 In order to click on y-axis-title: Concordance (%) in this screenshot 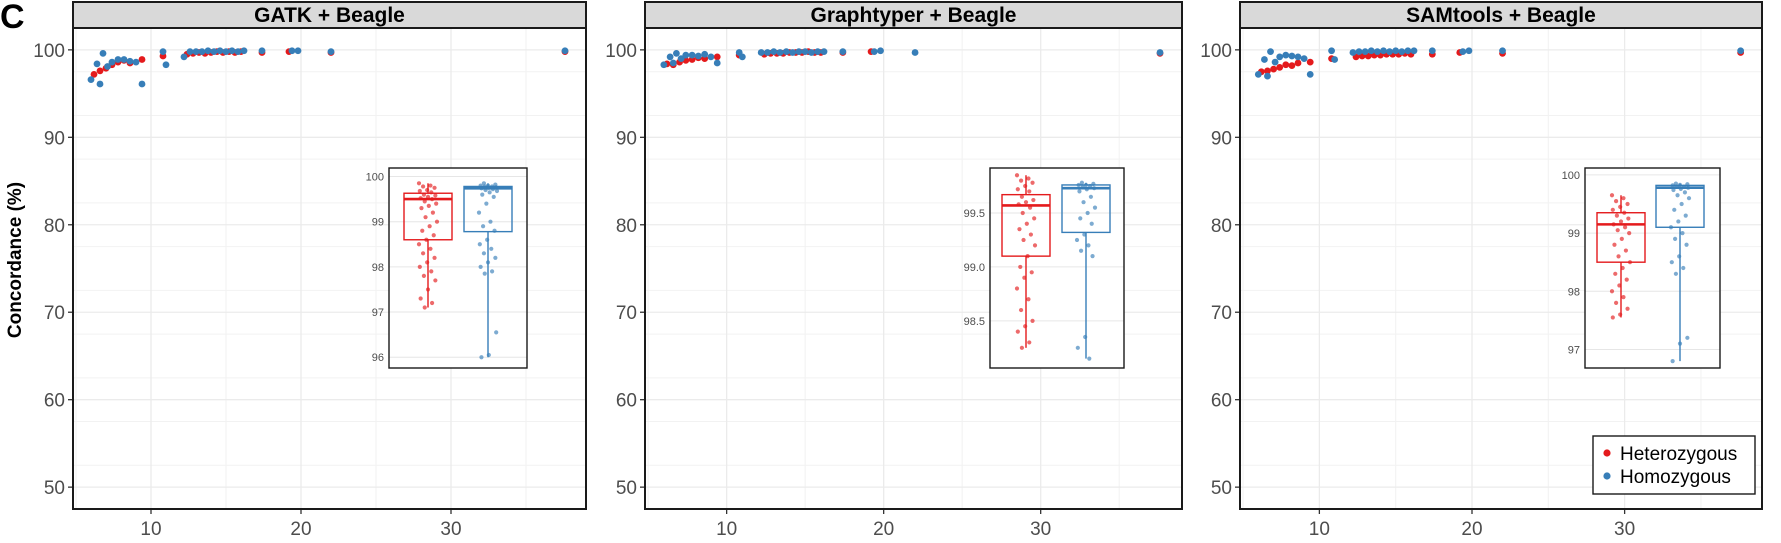, I will do `click(15, 260)`.